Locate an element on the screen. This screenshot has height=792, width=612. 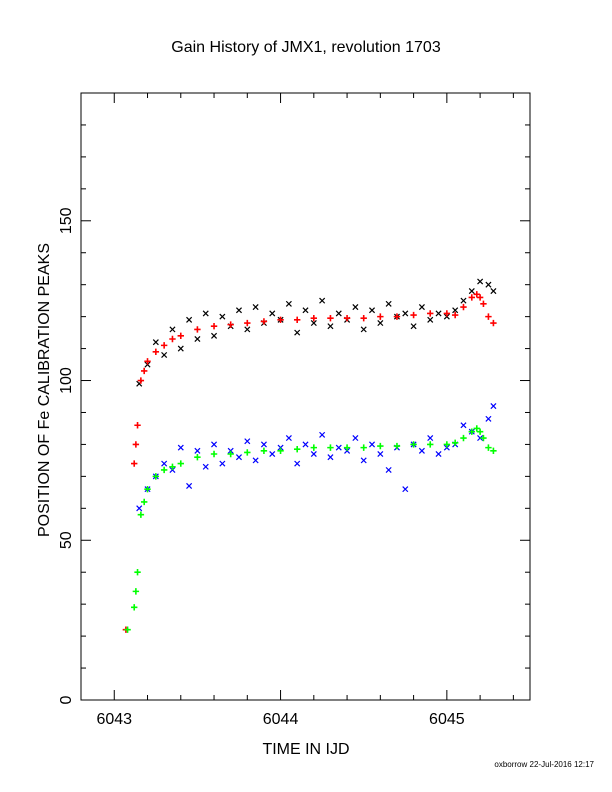
y-tick-label: 150 is located at coordinates (66, 220).